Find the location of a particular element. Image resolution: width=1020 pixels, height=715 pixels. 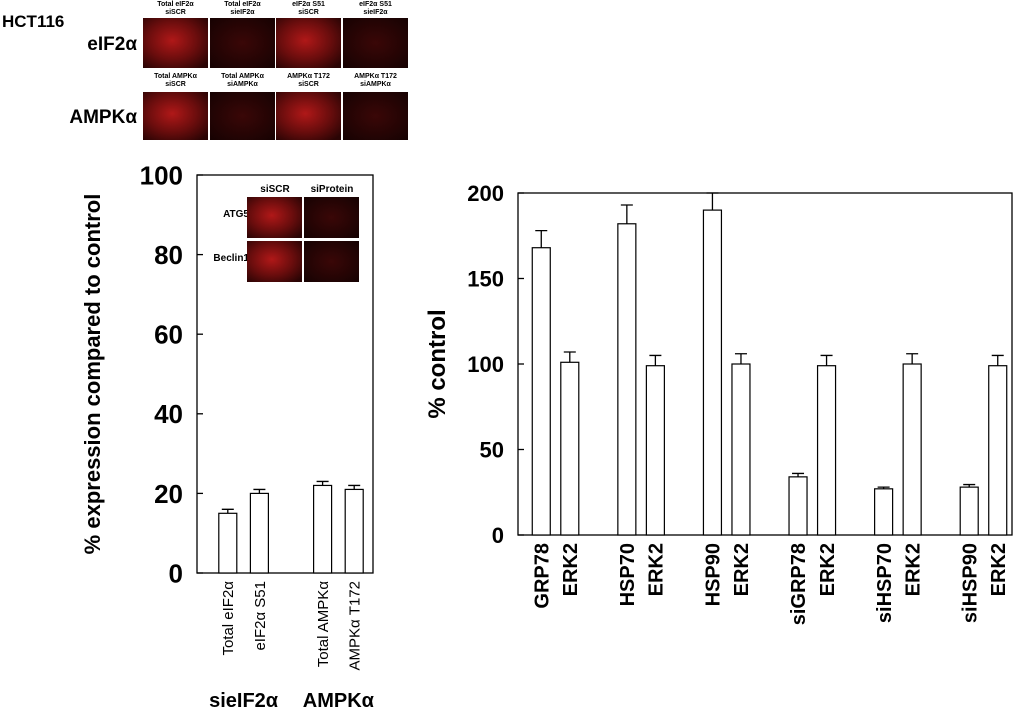

x-tick-label: siGRP78 is located at coordinates (799, 584).